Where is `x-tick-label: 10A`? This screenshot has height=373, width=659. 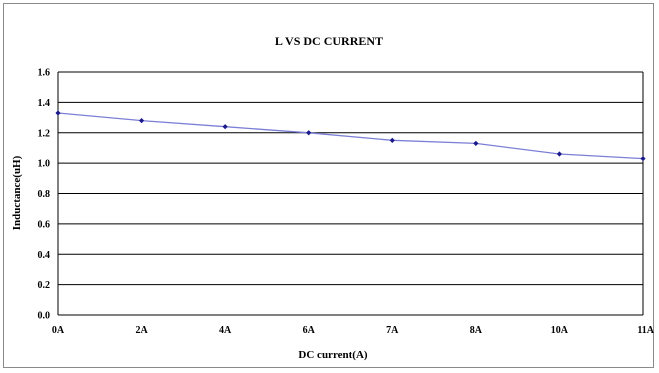 x-tick-label: 10A is located at coordinates (560, 330).